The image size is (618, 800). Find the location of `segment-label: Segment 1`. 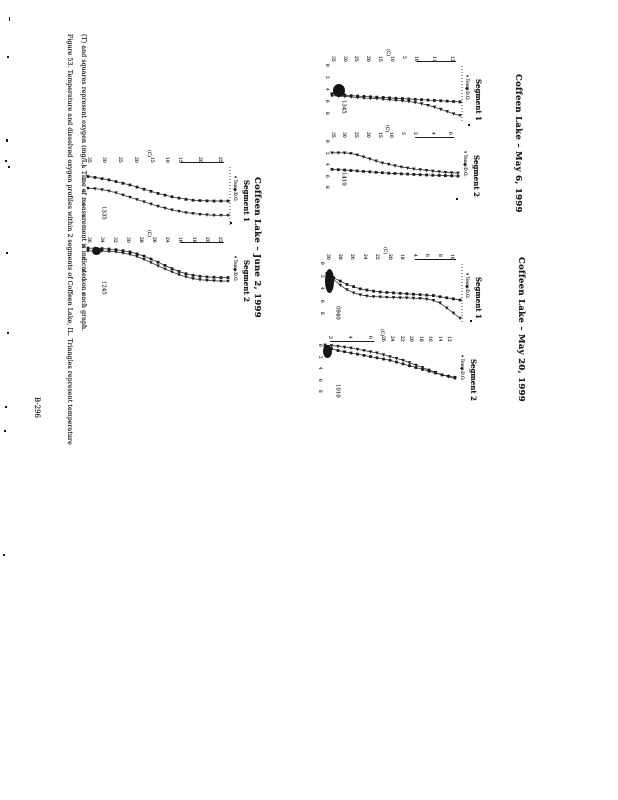

segment-label: Segment 1 is located at coordinates (478, 298).